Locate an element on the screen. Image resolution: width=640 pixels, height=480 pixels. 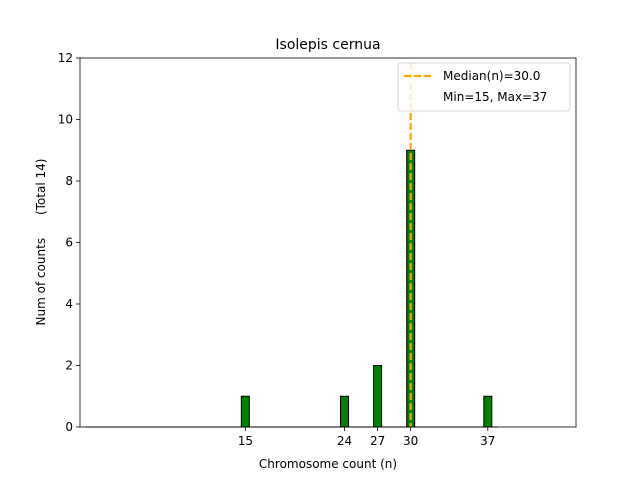
y-tick-label-10: 10 is located at coordinates (65, 120).